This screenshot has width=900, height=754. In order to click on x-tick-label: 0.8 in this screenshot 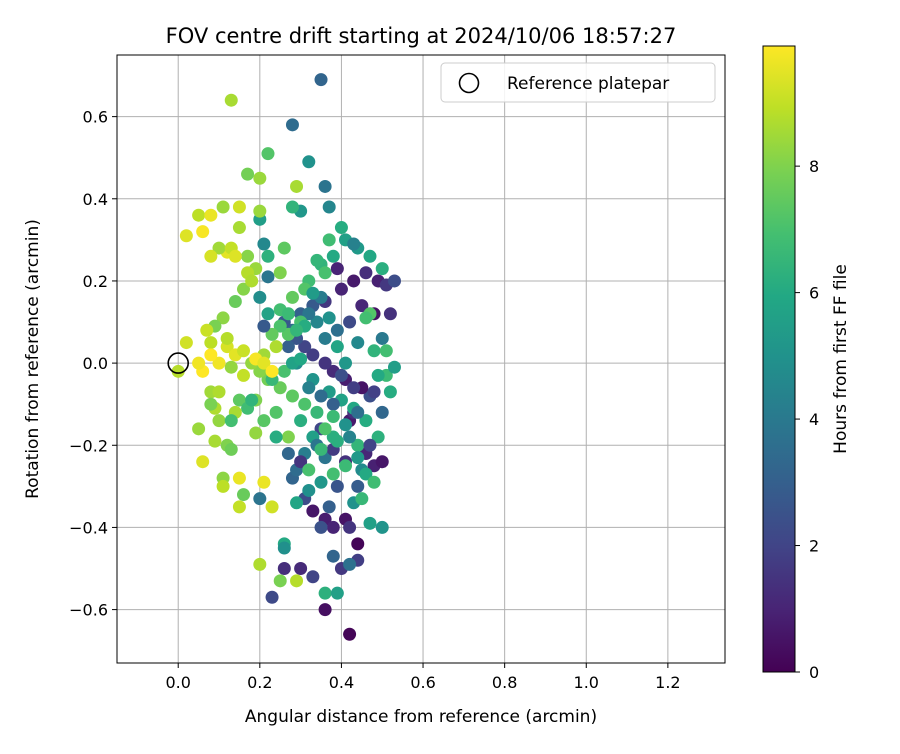, I will do `click(504, 682)`.